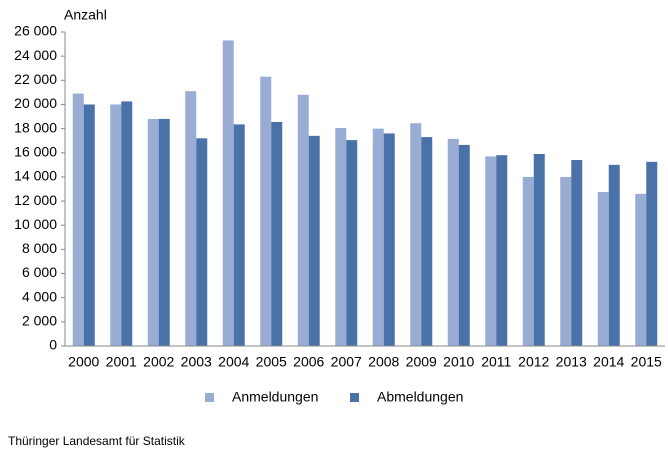 Image resolution: width=668 pixels, height=453 pixels. What do you see at coordinates (308, 362) in the screenshot?
I see `x-tick-label: 2006` at bounding box center [308, 362].